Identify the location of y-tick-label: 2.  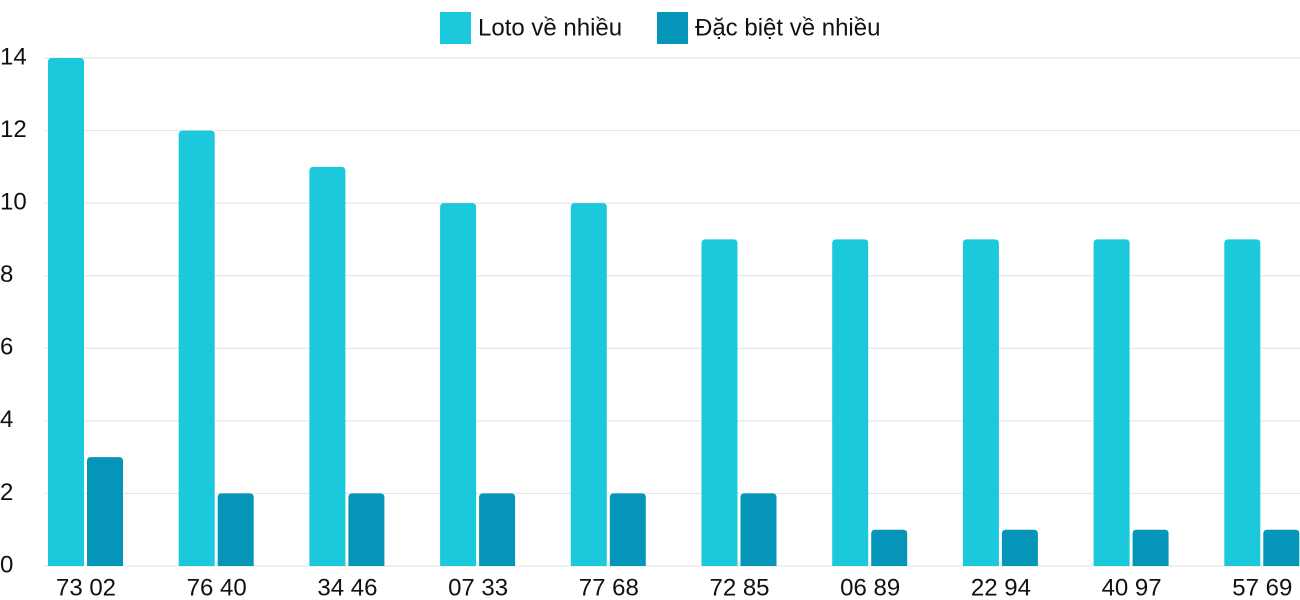
(6, 492).